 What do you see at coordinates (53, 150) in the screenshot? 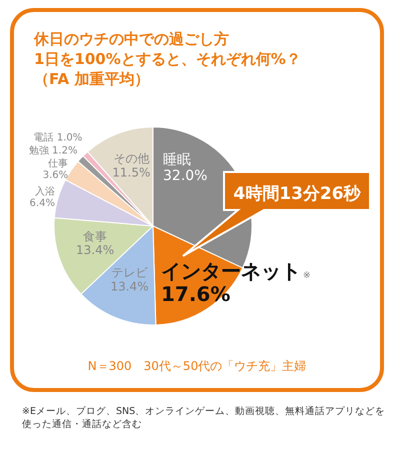
I see `slice-label: 勉強 1.2%` at bounding box center [53, 150].